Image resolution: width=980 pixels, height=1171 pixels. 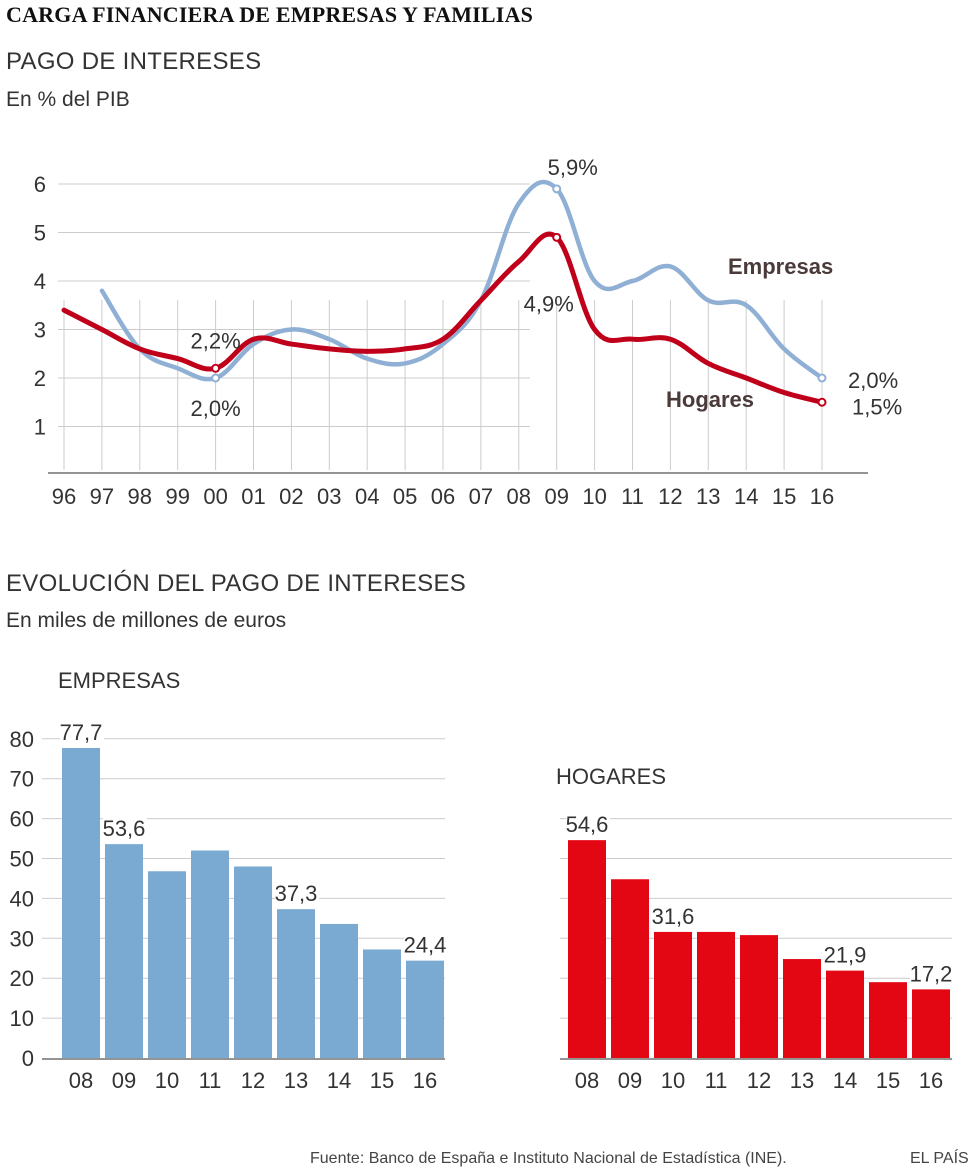 I want to click on panel-title-hogares: HOGARES, so click(x=611, y=776).